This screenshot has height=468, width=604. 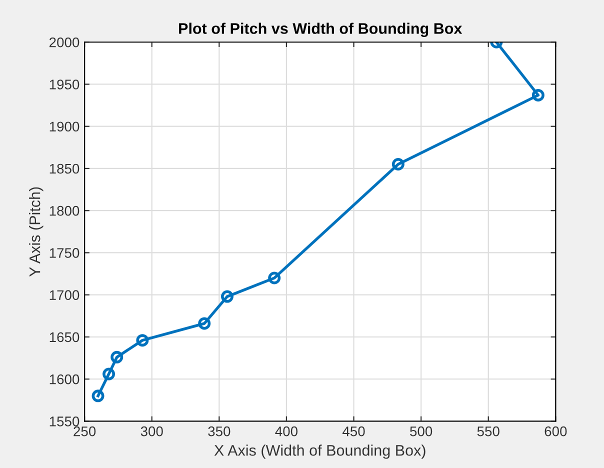 I want to click on x-tick-label: 300, so click(x=151, y=431).